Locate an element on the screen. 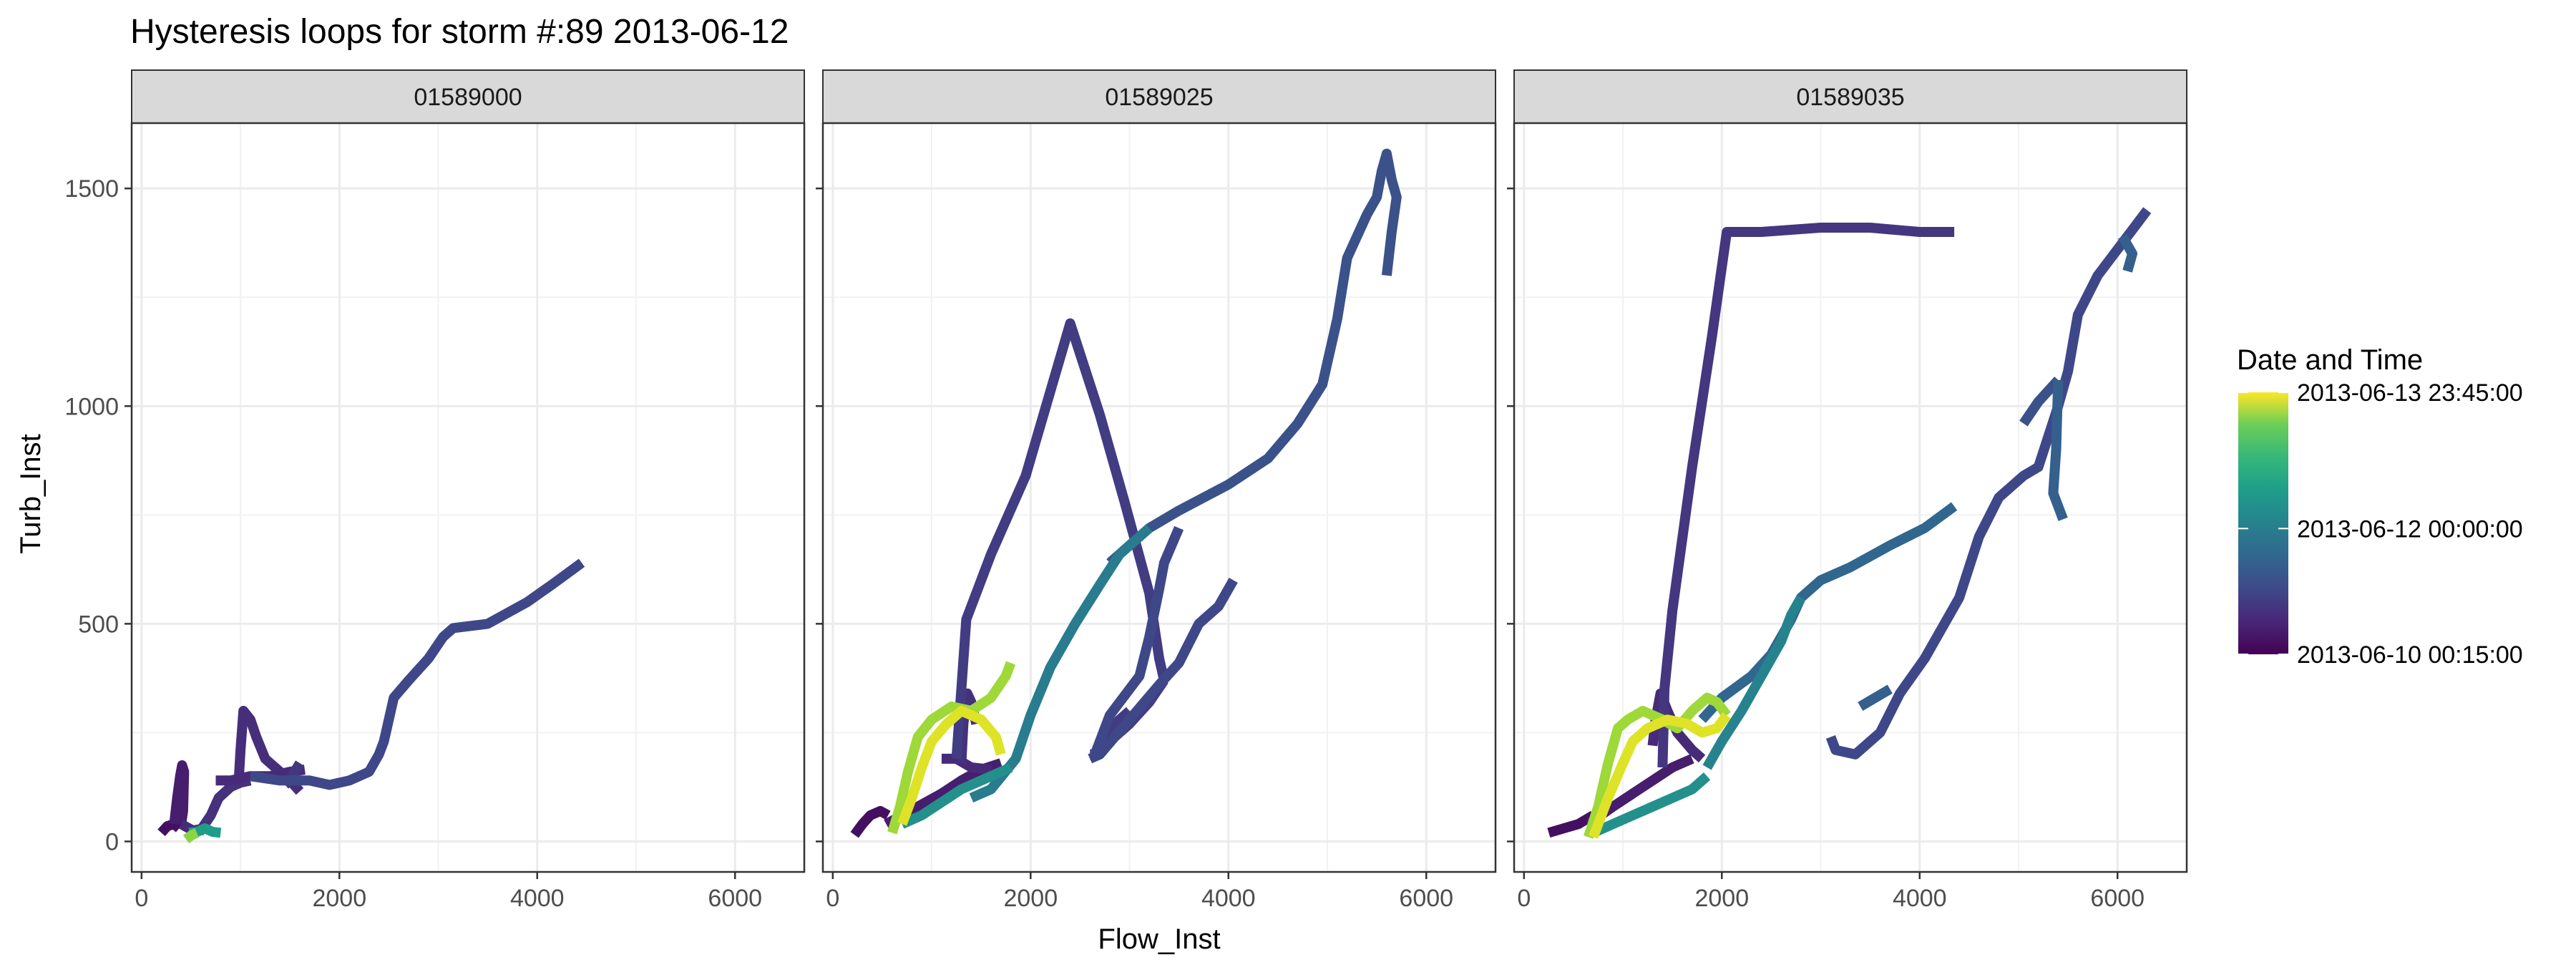 The width and height of the screenshot is (2576, 970). legend-label: 2013-06-10 00:15:00 is located at coordinates (2410, 655).